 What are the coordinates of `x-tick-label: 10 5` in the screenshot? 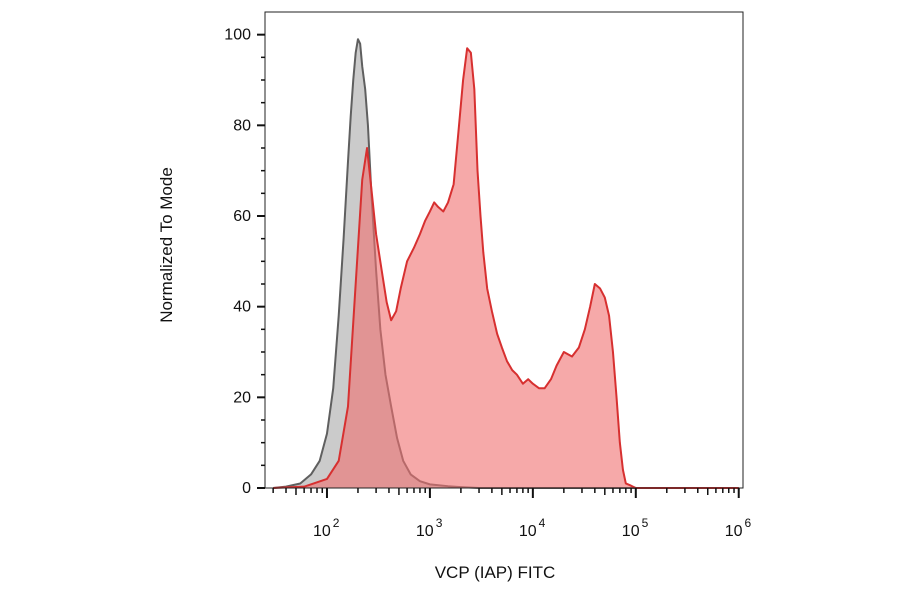 It's located at (635, 528).